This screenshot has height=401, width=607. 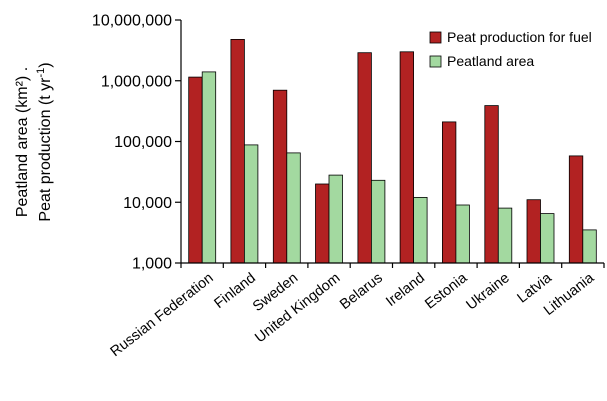 What do you see at coordinates (487, 291) in the screenshot?
I see `x-tick-label: Ukraine` at bounding box center [487, 291].